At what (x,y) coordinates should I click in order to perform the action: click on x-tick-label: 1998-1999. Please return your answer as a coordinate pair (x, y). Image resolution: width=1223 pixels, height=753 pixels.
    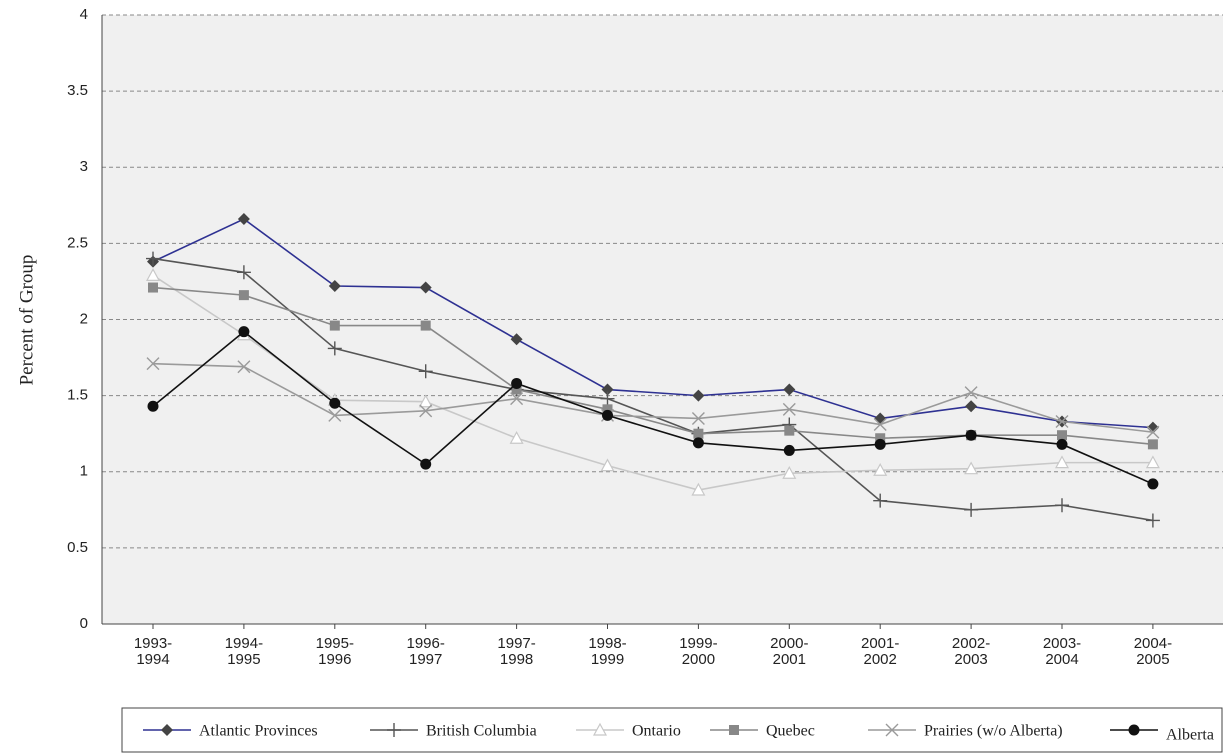
    Looking at the image, I should click on (607, 651).